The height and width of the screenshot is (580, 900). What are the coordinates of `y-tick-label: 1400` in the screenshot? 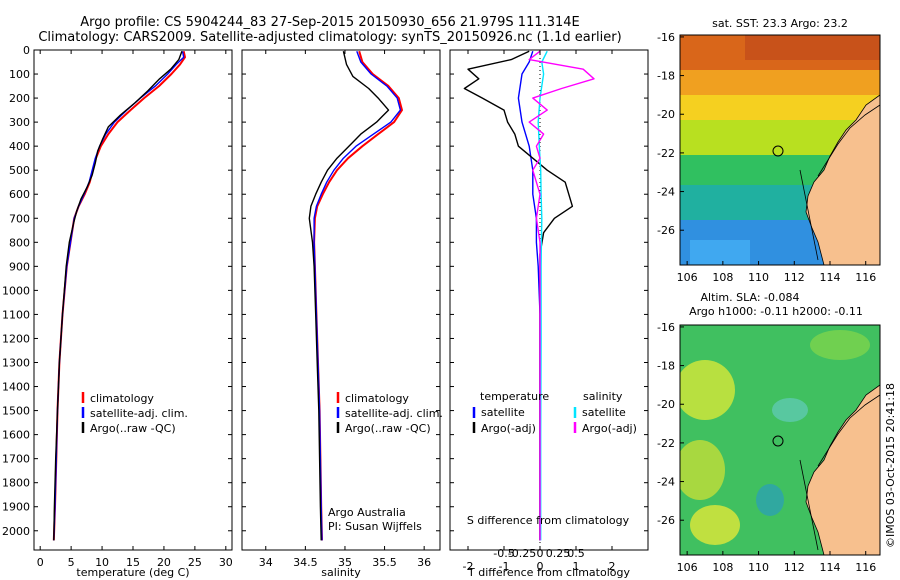 It's located at (16, 387).